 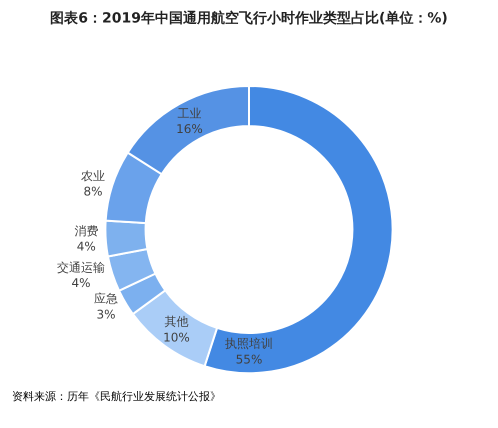 What do you see at coordinates (176, 321) in the screenshot?
I see `slice-label: 其他` at bounding box center [176, 321].